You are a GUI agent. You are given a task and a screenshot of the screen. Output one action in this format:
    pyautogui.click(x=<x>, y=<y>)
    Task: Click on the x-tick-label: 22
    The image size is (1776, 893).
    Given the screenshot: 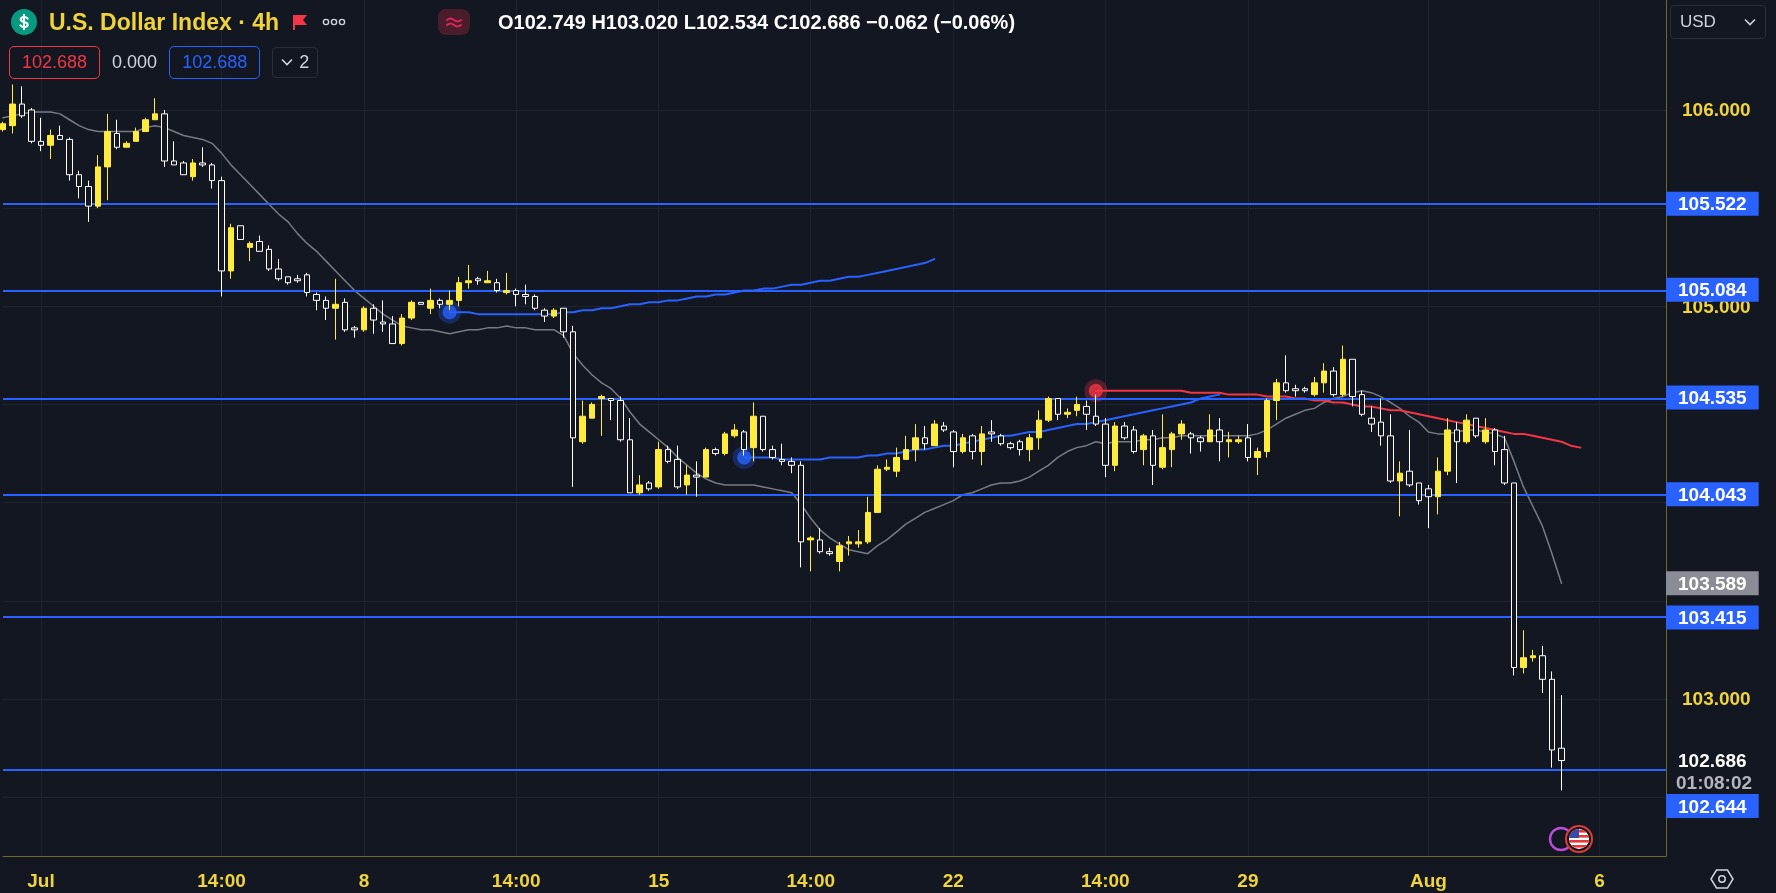 What is the action you would take?
    pyautogui.click(x=953, y=880)
    